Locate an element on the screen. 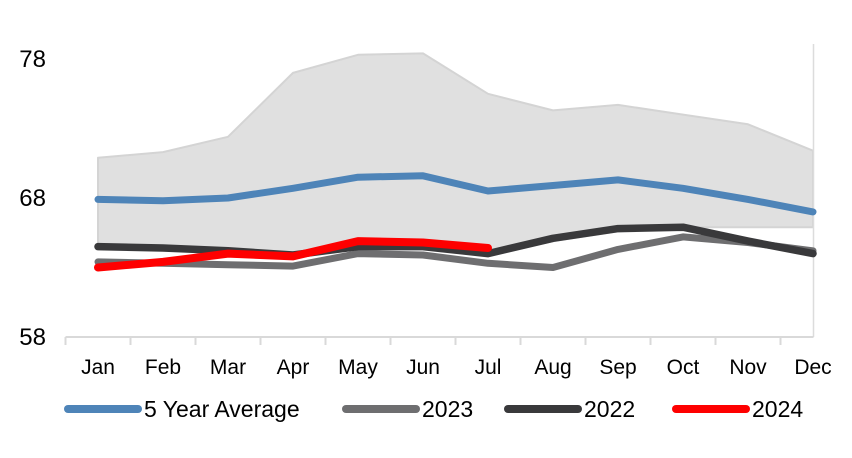 This screenshot has height=458, width=852. series-line-2022 is located at coordinates (455, 241).